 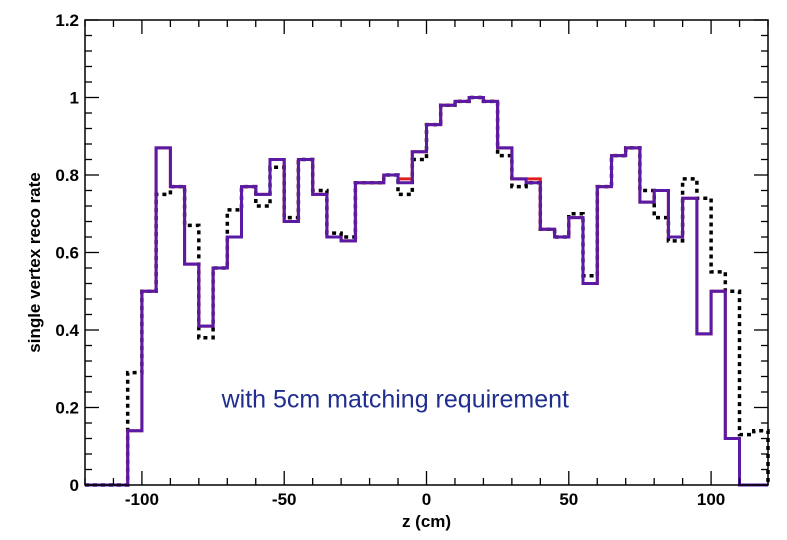 What do you see at coordinates (67, 408) in the screenshot?
I see `y-tick-label: 0.2` at bounding box center [67, 408].